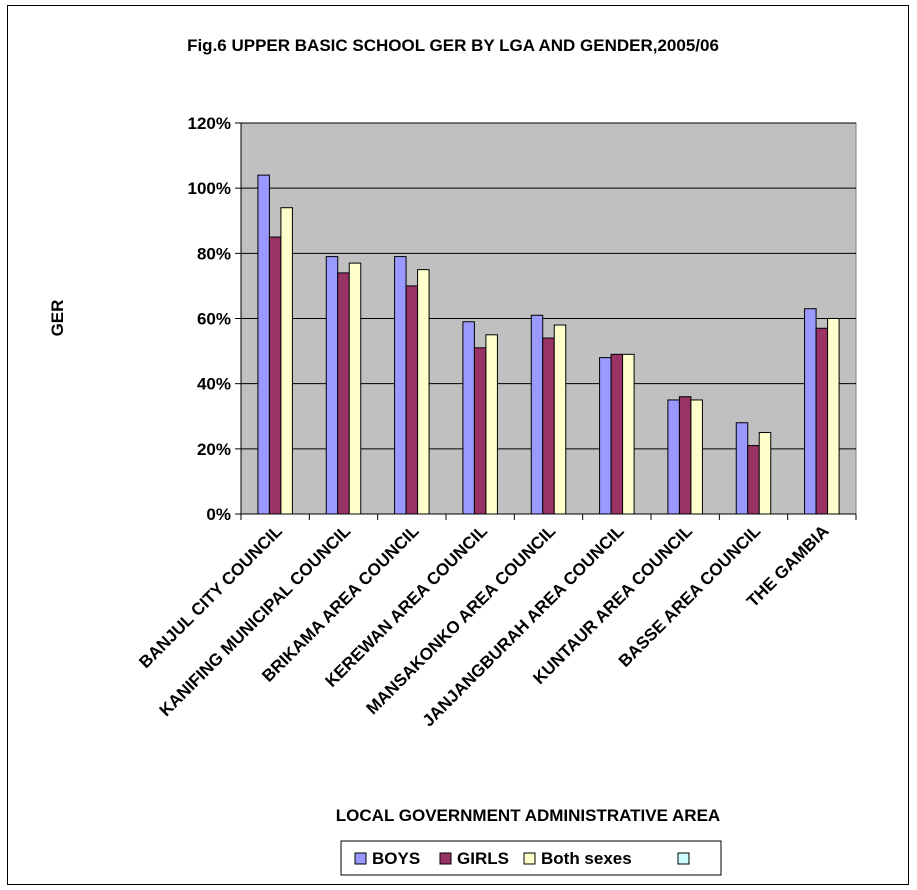 This screenshot has height=890, width=917. I want to click on y-tick-label: 0%, so click(218, 514).